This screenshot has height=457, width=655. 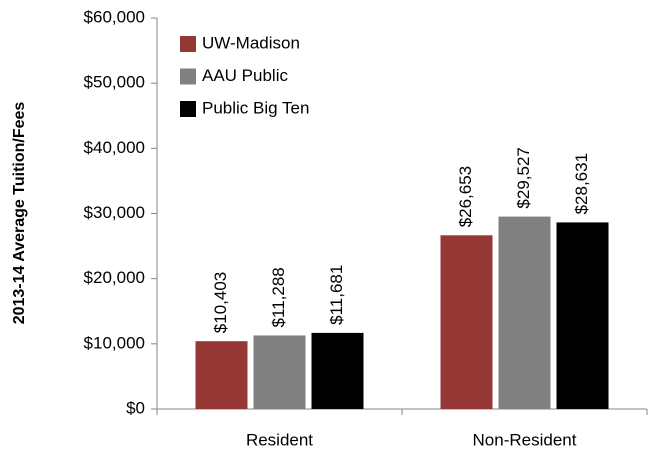 What do you see at coordinates (114, 82) in the screenshot?
I see `y-tick-label: $50,000` at bounding box center [114, 82].